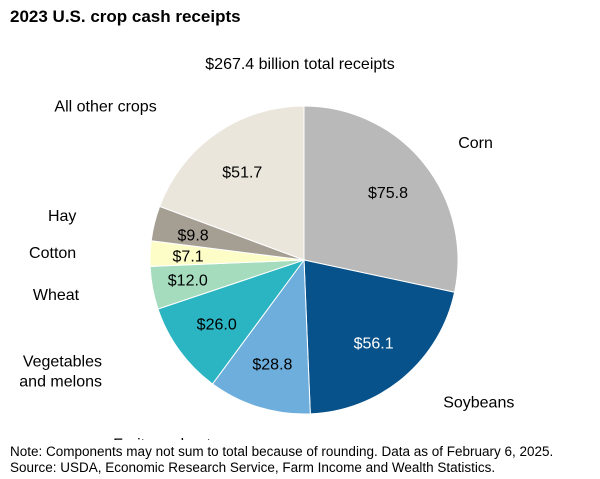 The height and width of the screenshot is (479, 600). Describe the element at coordinates (388, 193) in the screenshot. I see `value-label-corn: $75.8` at that location.